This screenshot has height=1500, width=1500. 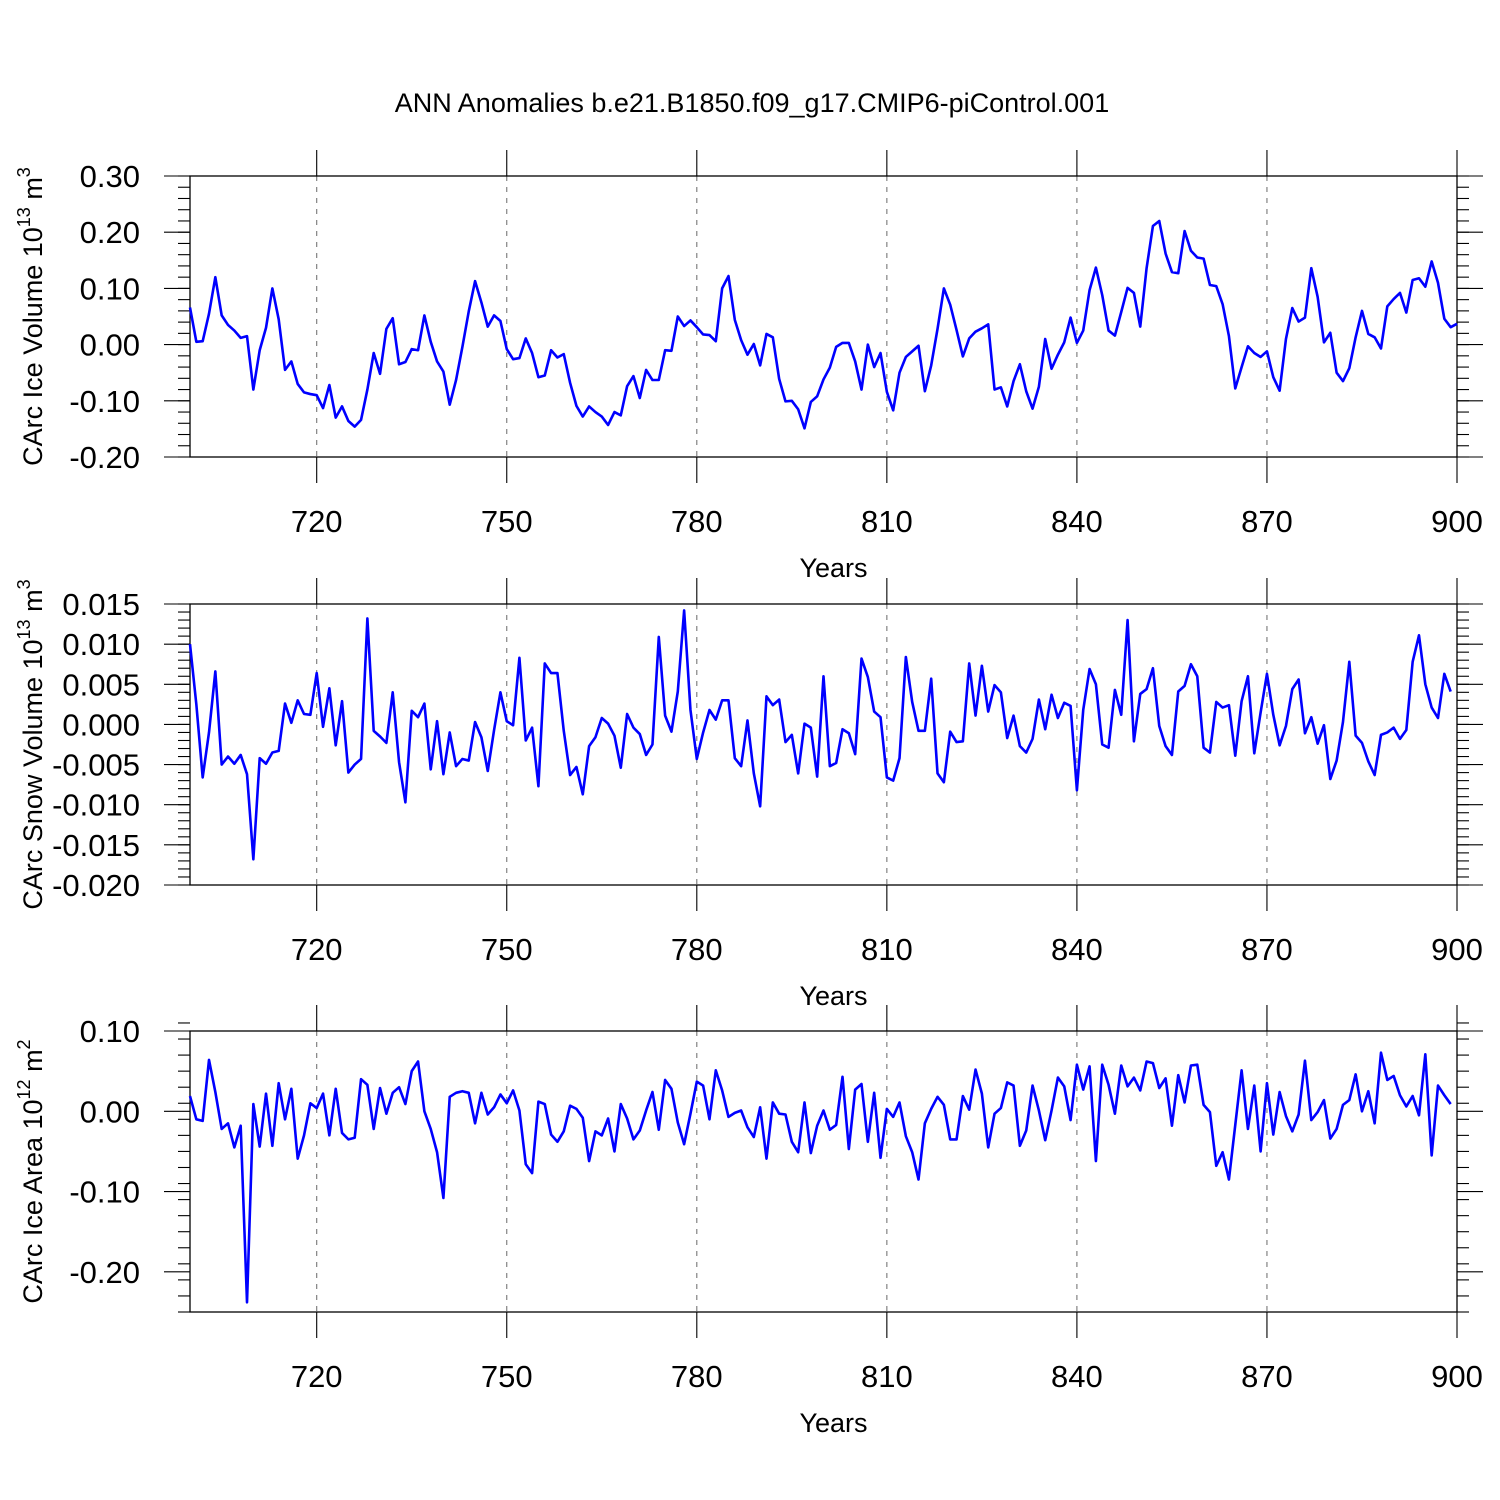 What do you see at coordinates (31, 316) in the screenshot?
I see `y-axis-label: CArc Ice Volume 1013 m3` at bounding box center [31, 316].